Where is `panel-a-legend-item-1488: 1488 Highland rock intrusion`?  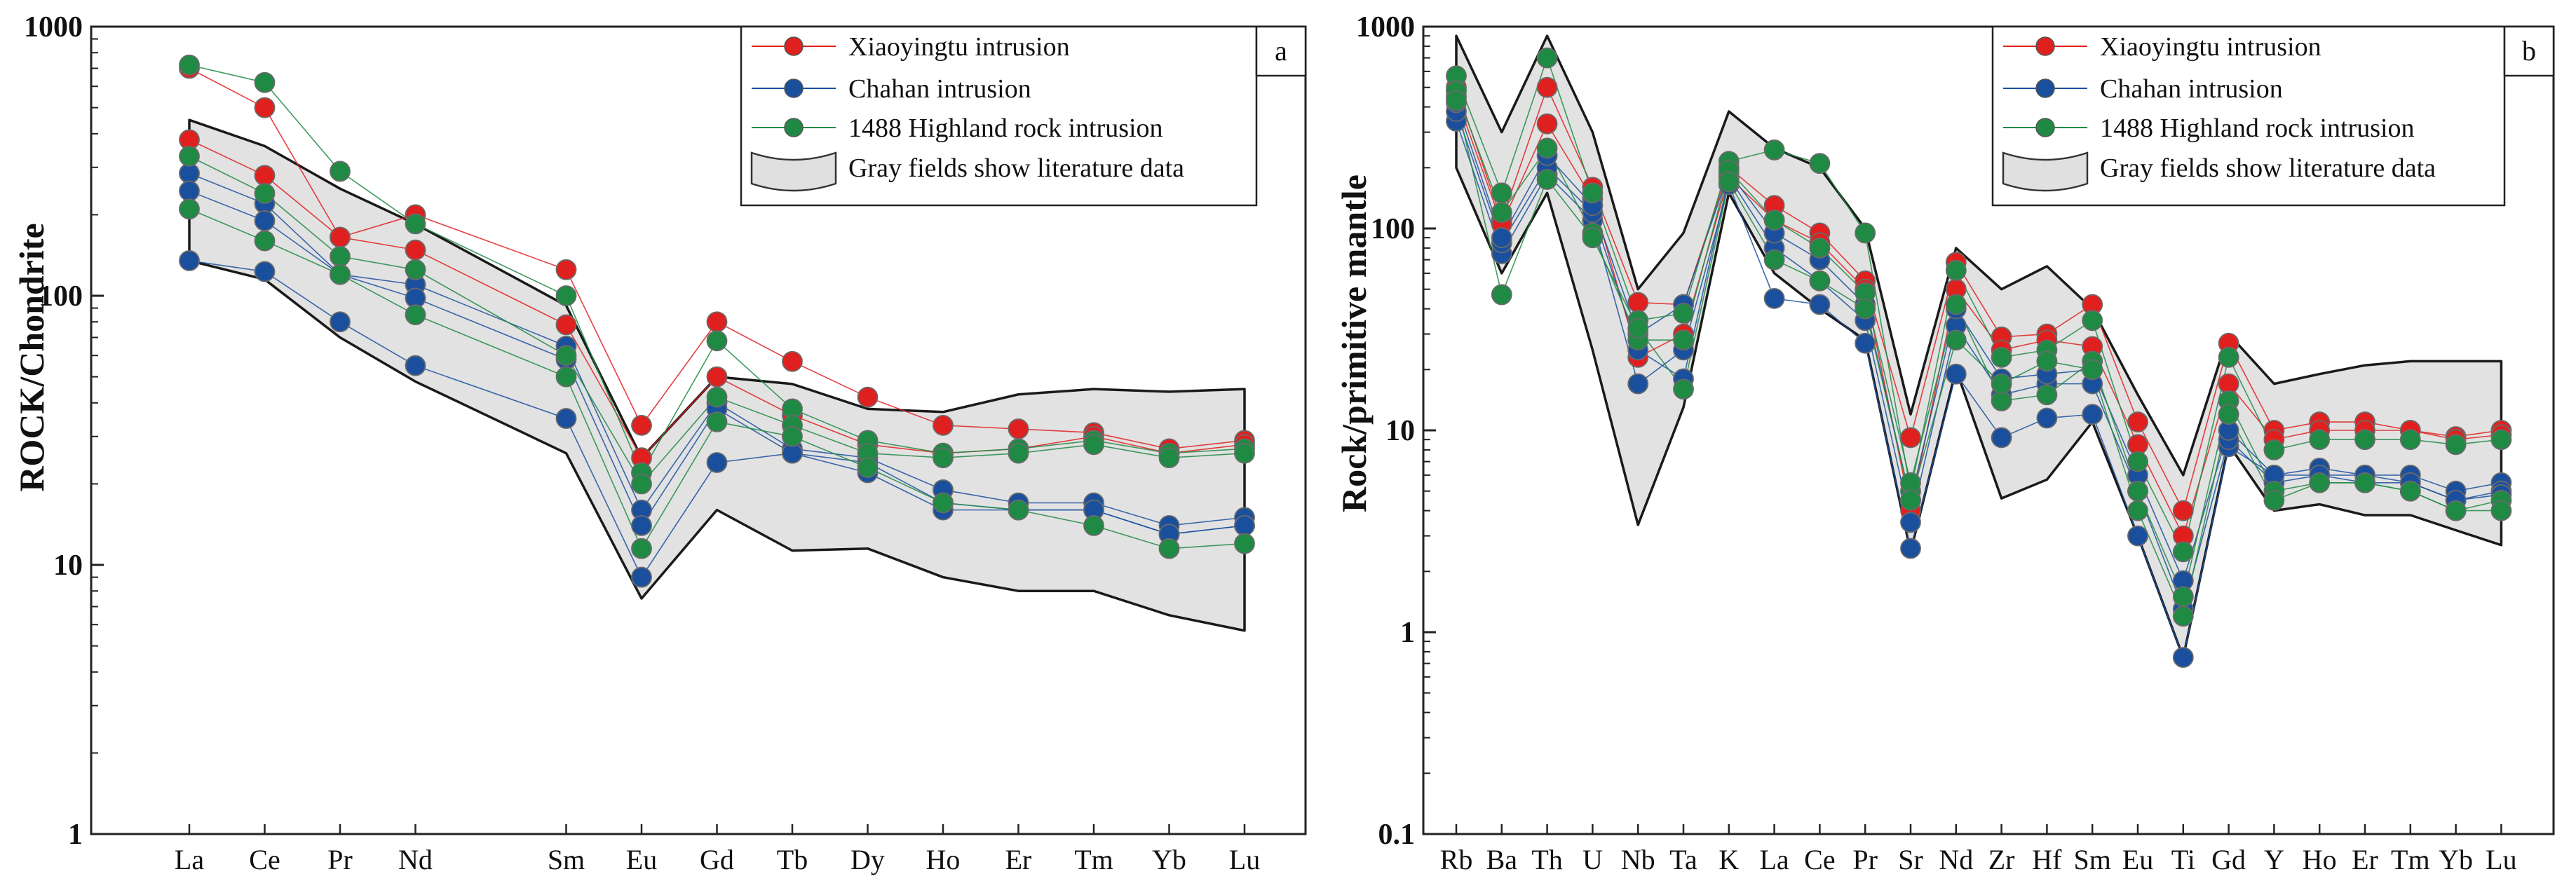 panel-a-legend-item-1488: 1488 Highland rock intrusion is located at coordinates (957, 129).